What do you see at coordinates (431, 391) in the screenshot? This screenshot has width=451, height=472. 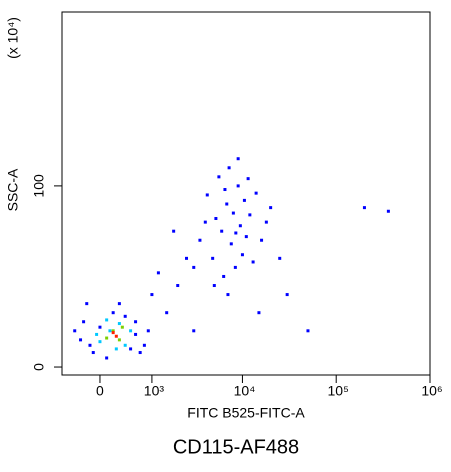 I see `x-tick-label: 10⁶` at bounding box center [431, 391].